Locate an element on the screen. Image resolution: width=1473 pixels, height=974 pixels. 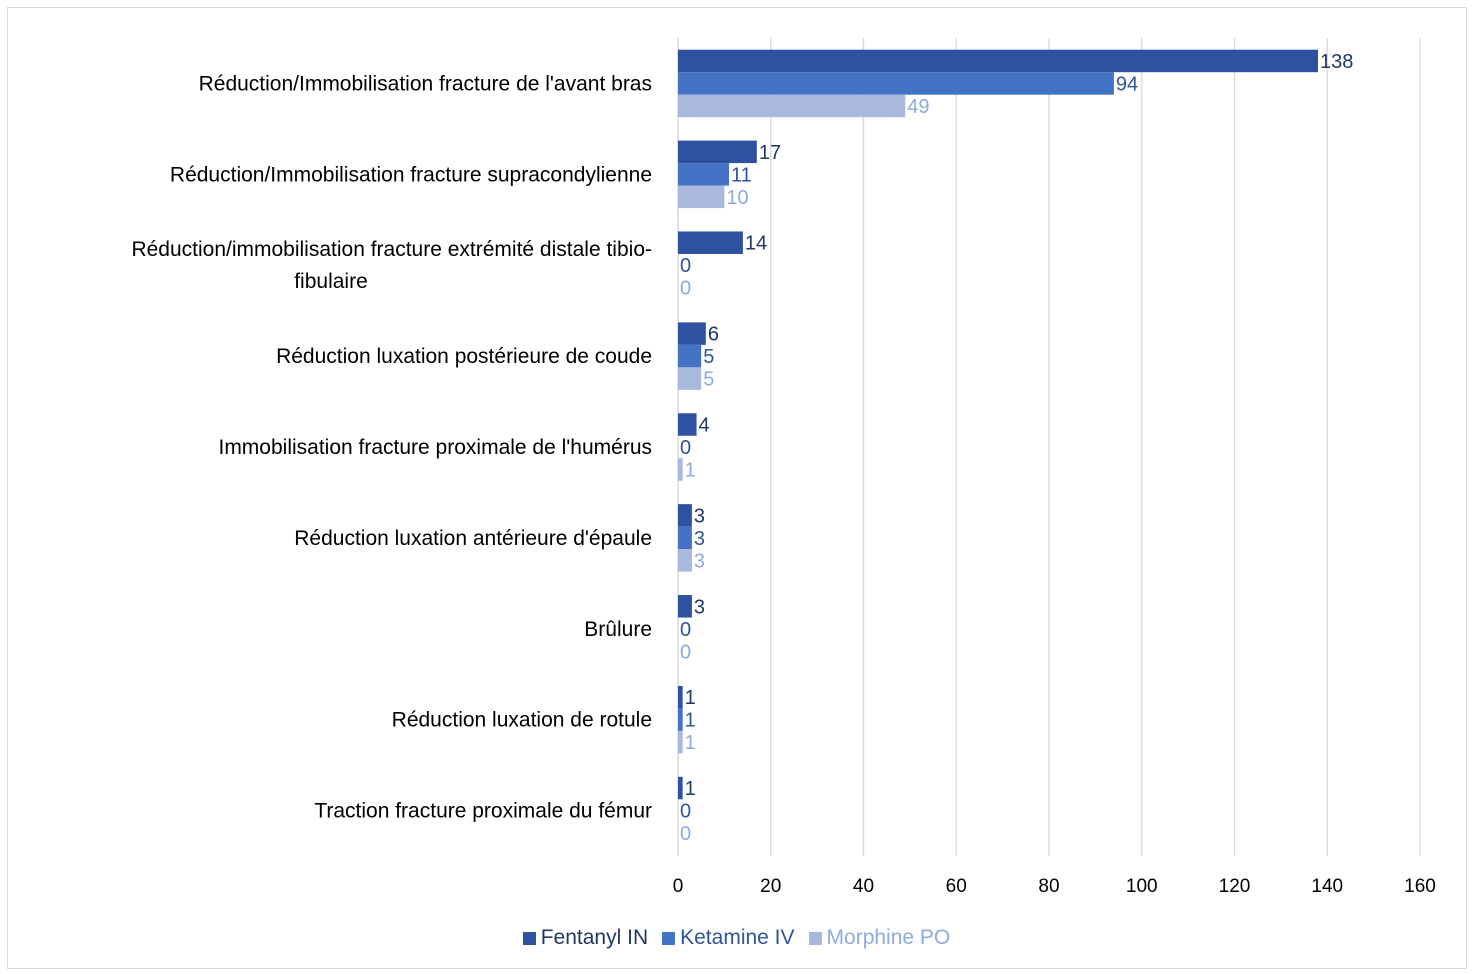
x-tick-label: 140 is located at coordinates (1327, 886).